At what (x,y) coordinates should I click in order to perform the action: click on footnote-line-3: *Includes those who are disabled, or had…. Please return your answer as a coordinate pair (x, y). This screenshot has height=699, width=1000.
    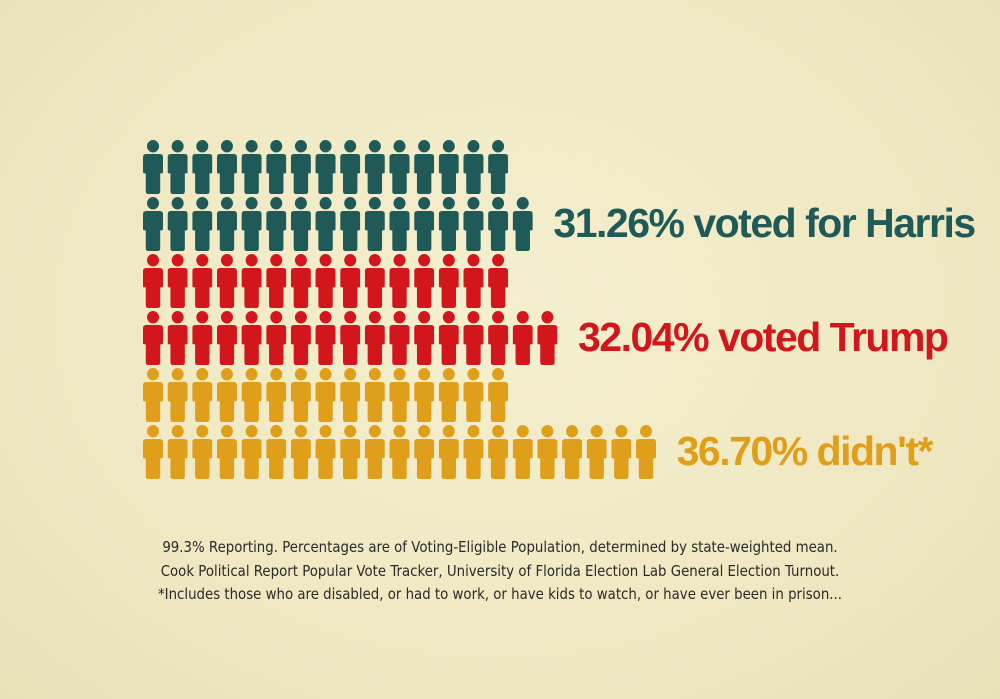
    Looking at the image, I should click on (500, 594).